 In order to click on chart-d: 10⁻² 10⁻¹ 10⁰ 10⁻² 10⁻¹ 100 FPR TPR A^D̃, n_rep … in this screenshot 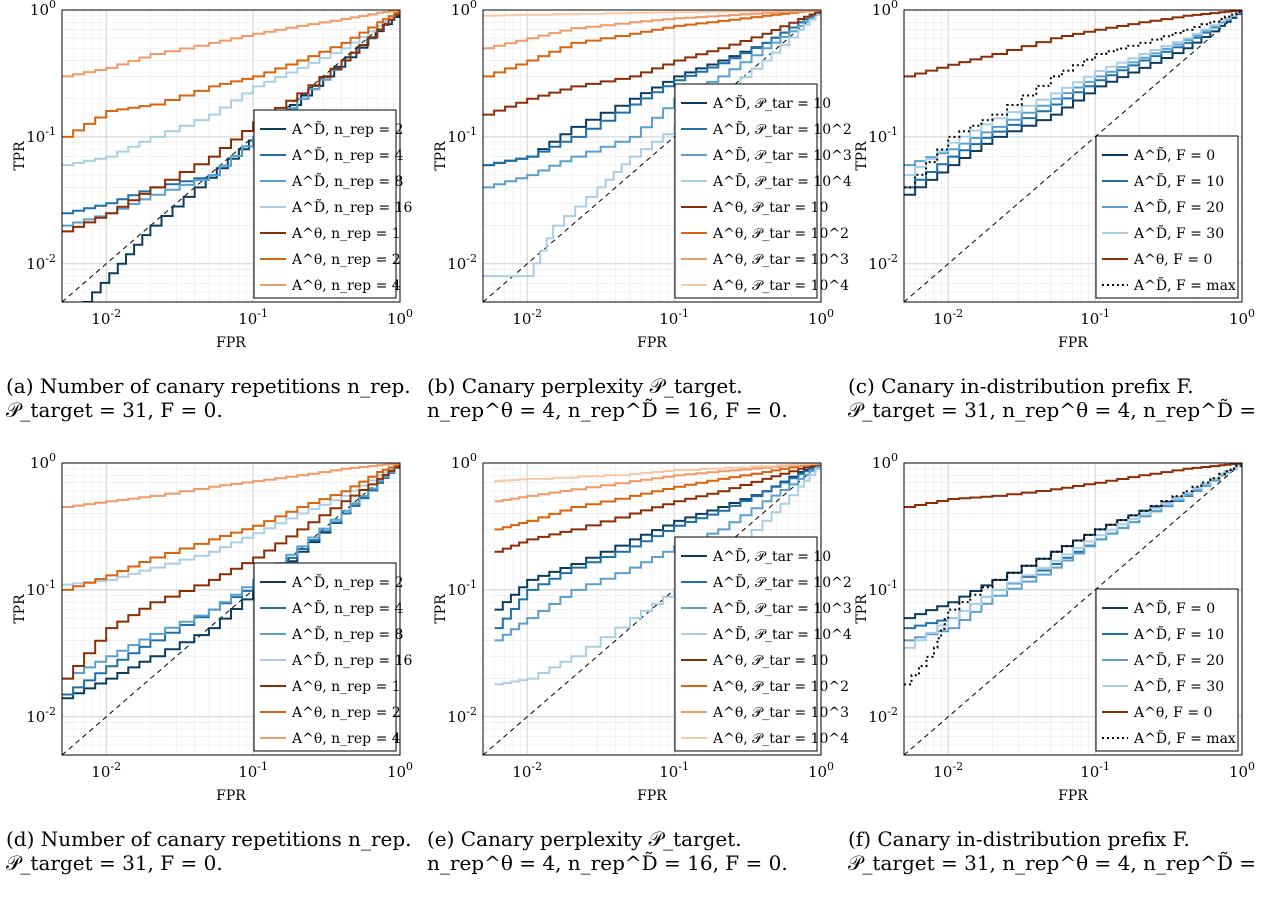, I will do `click(212, 627)`.